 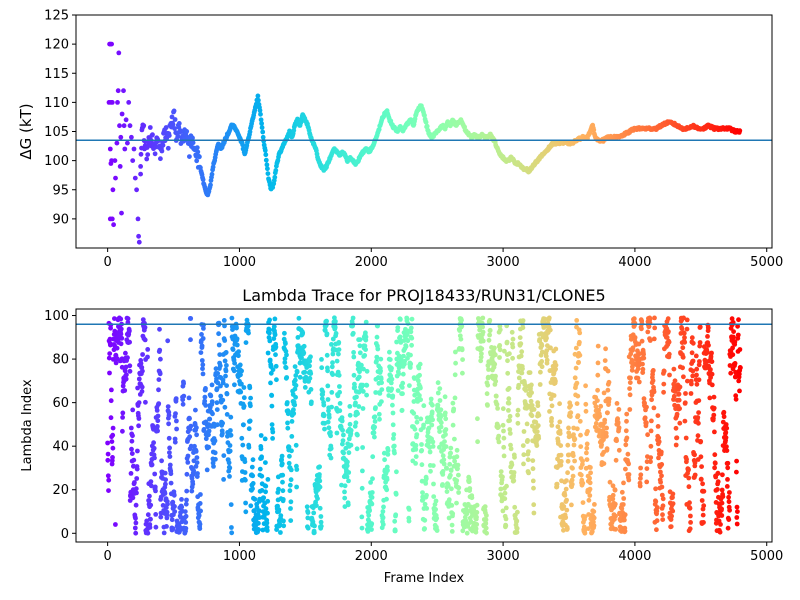 I want to click on bottom-x-axis-label: Frame Index, so click(x=424, y=578).